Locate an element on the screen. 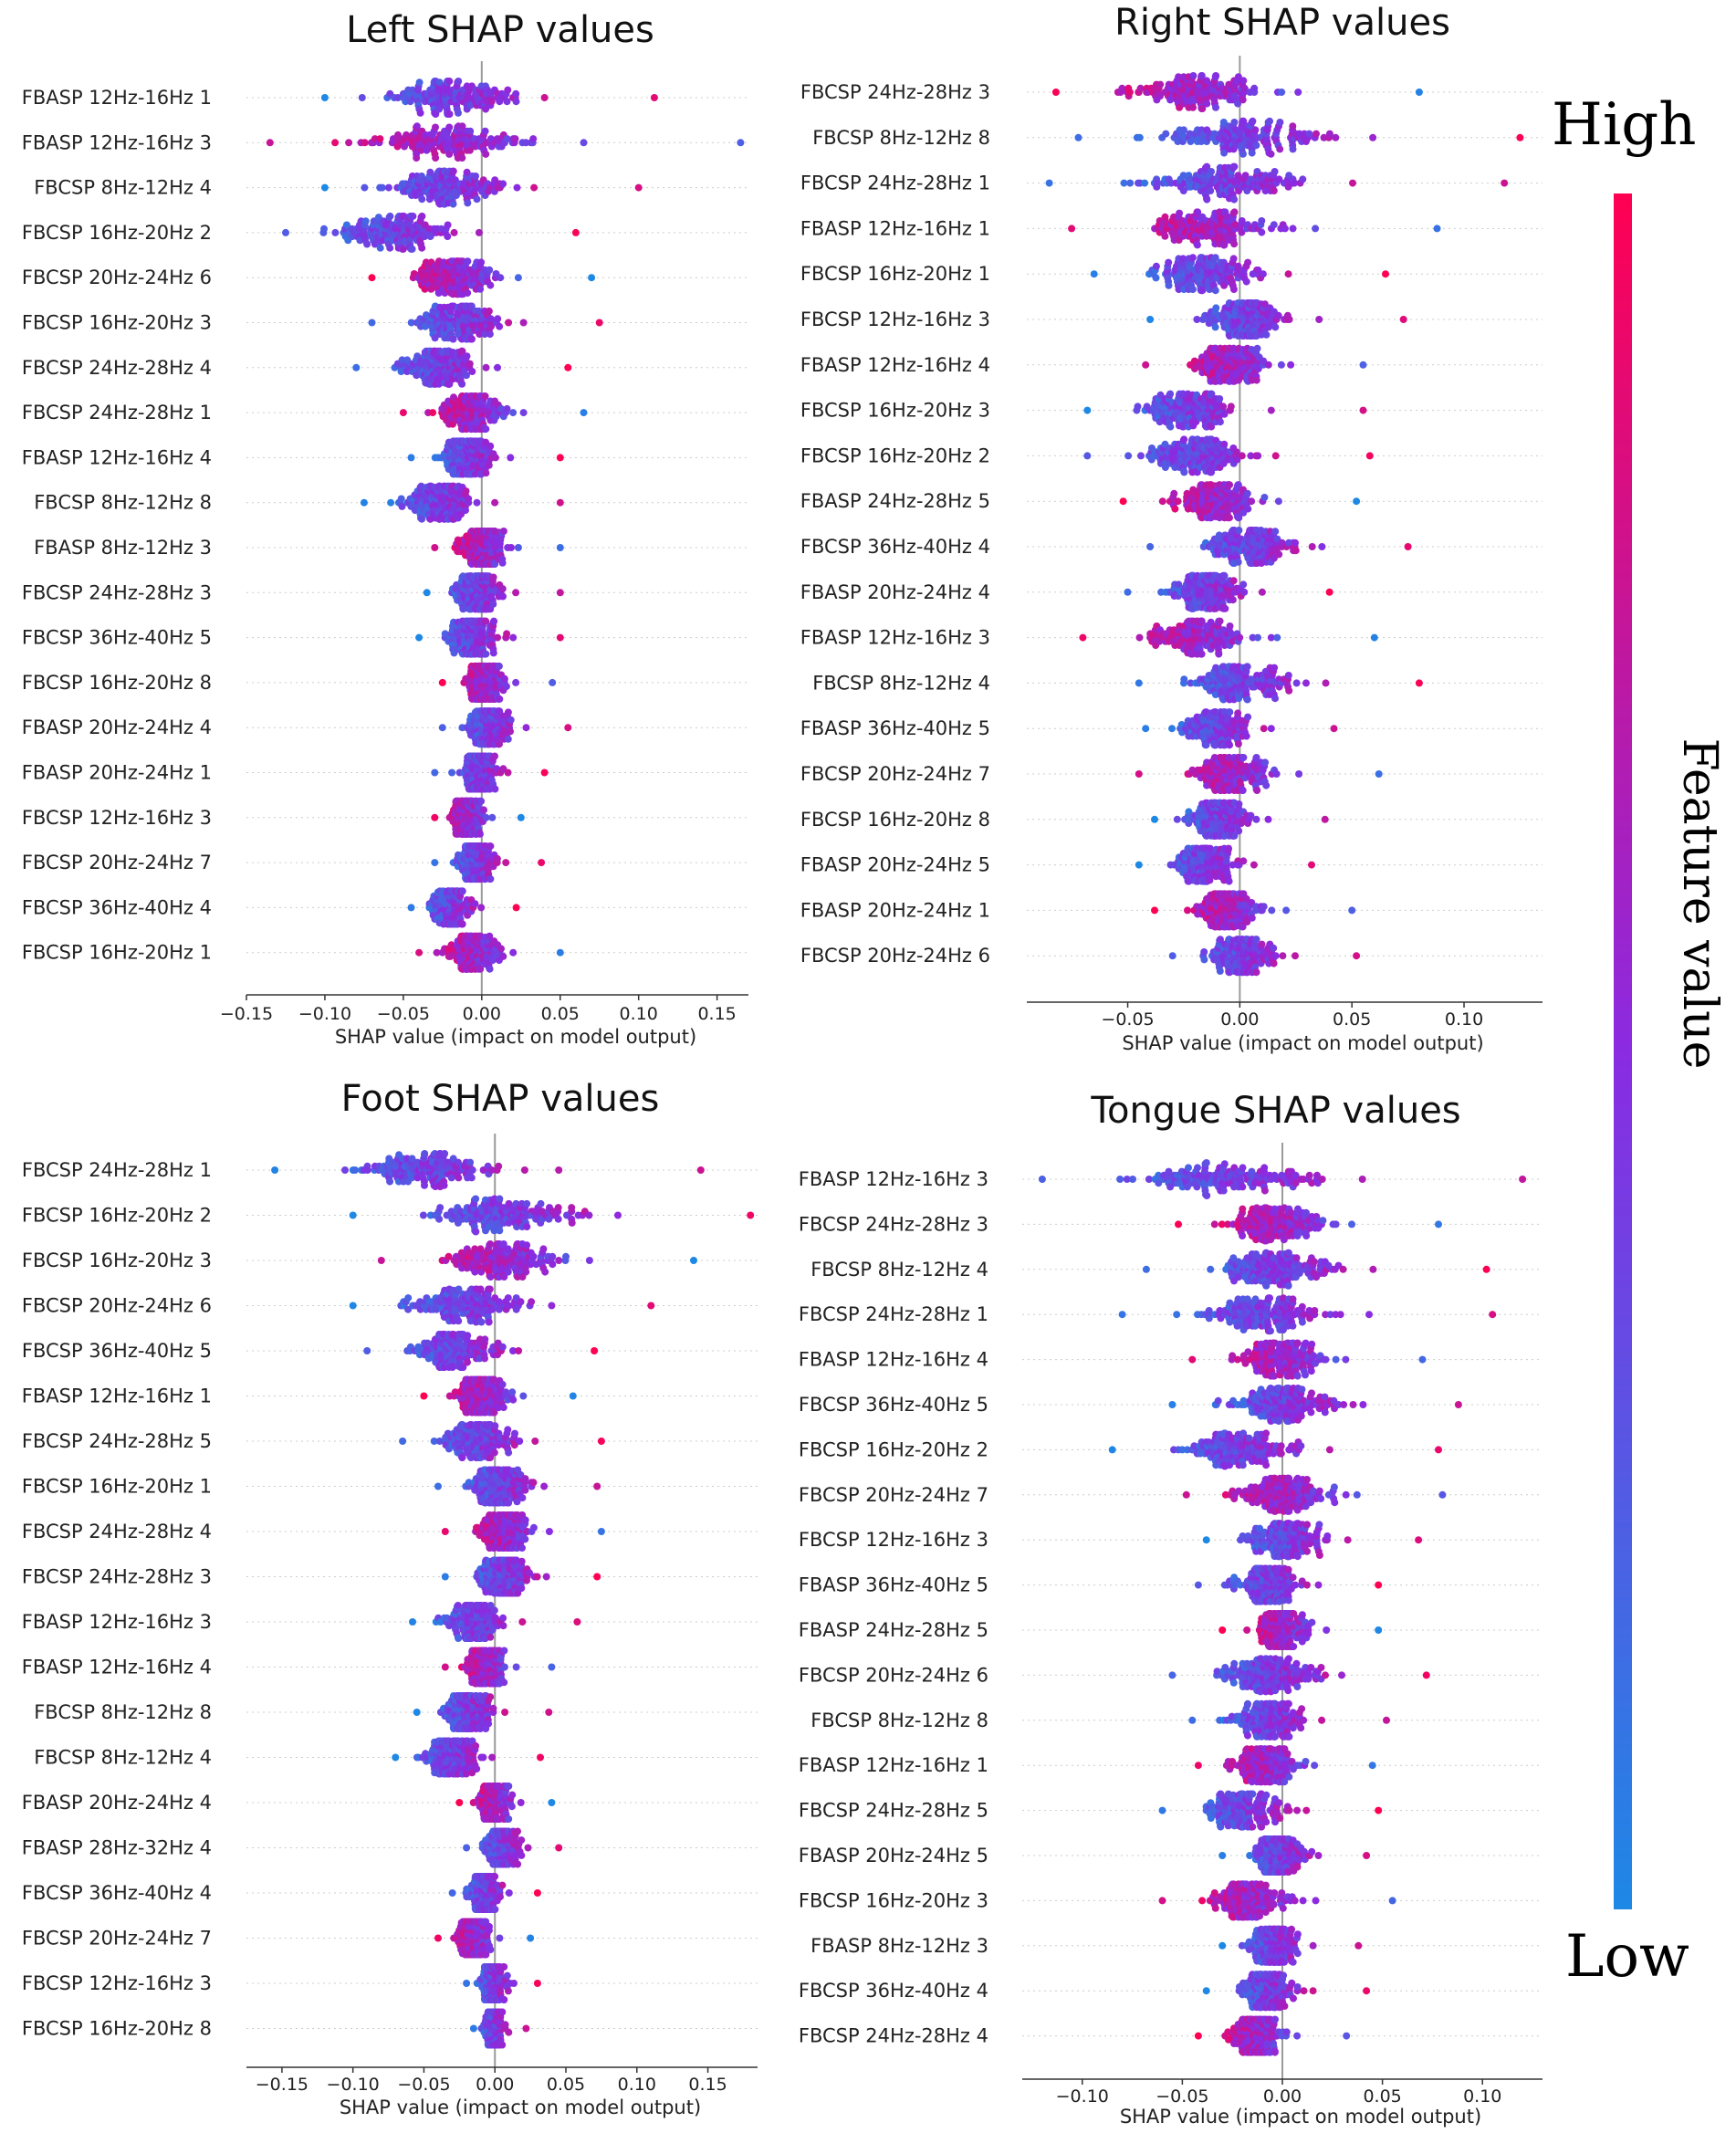 The image size is (1736, 2133). feature-label: FBCSP 12Hz-16Hz 3 is located at coordinates (895, 319).